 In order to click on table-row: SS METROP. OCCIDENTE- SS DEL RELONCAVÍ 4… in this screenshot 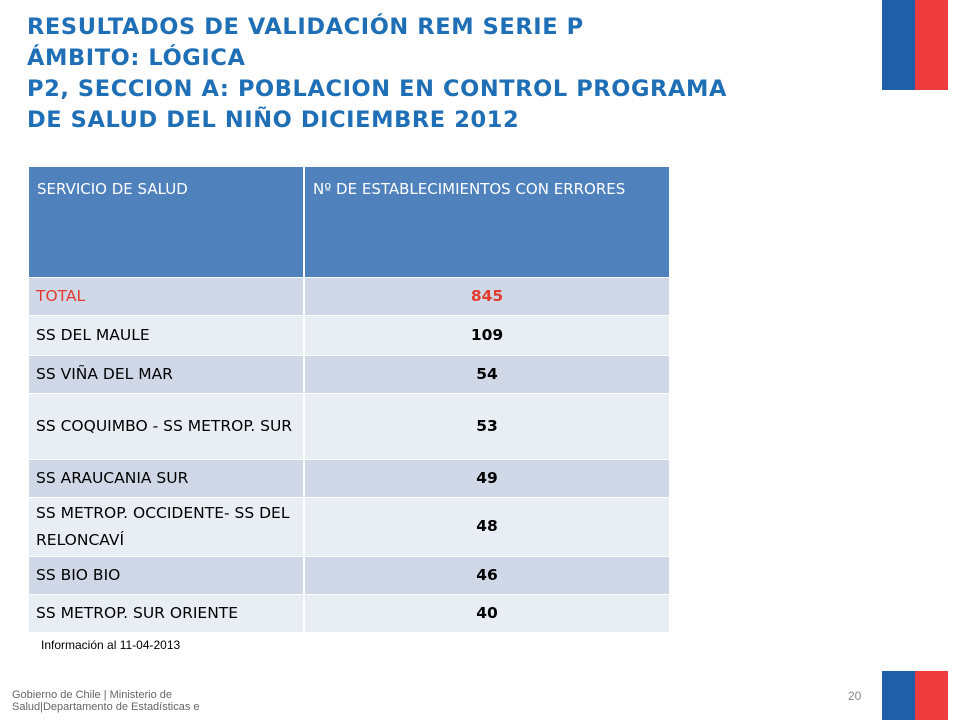, I will do `click(349, 526)`.